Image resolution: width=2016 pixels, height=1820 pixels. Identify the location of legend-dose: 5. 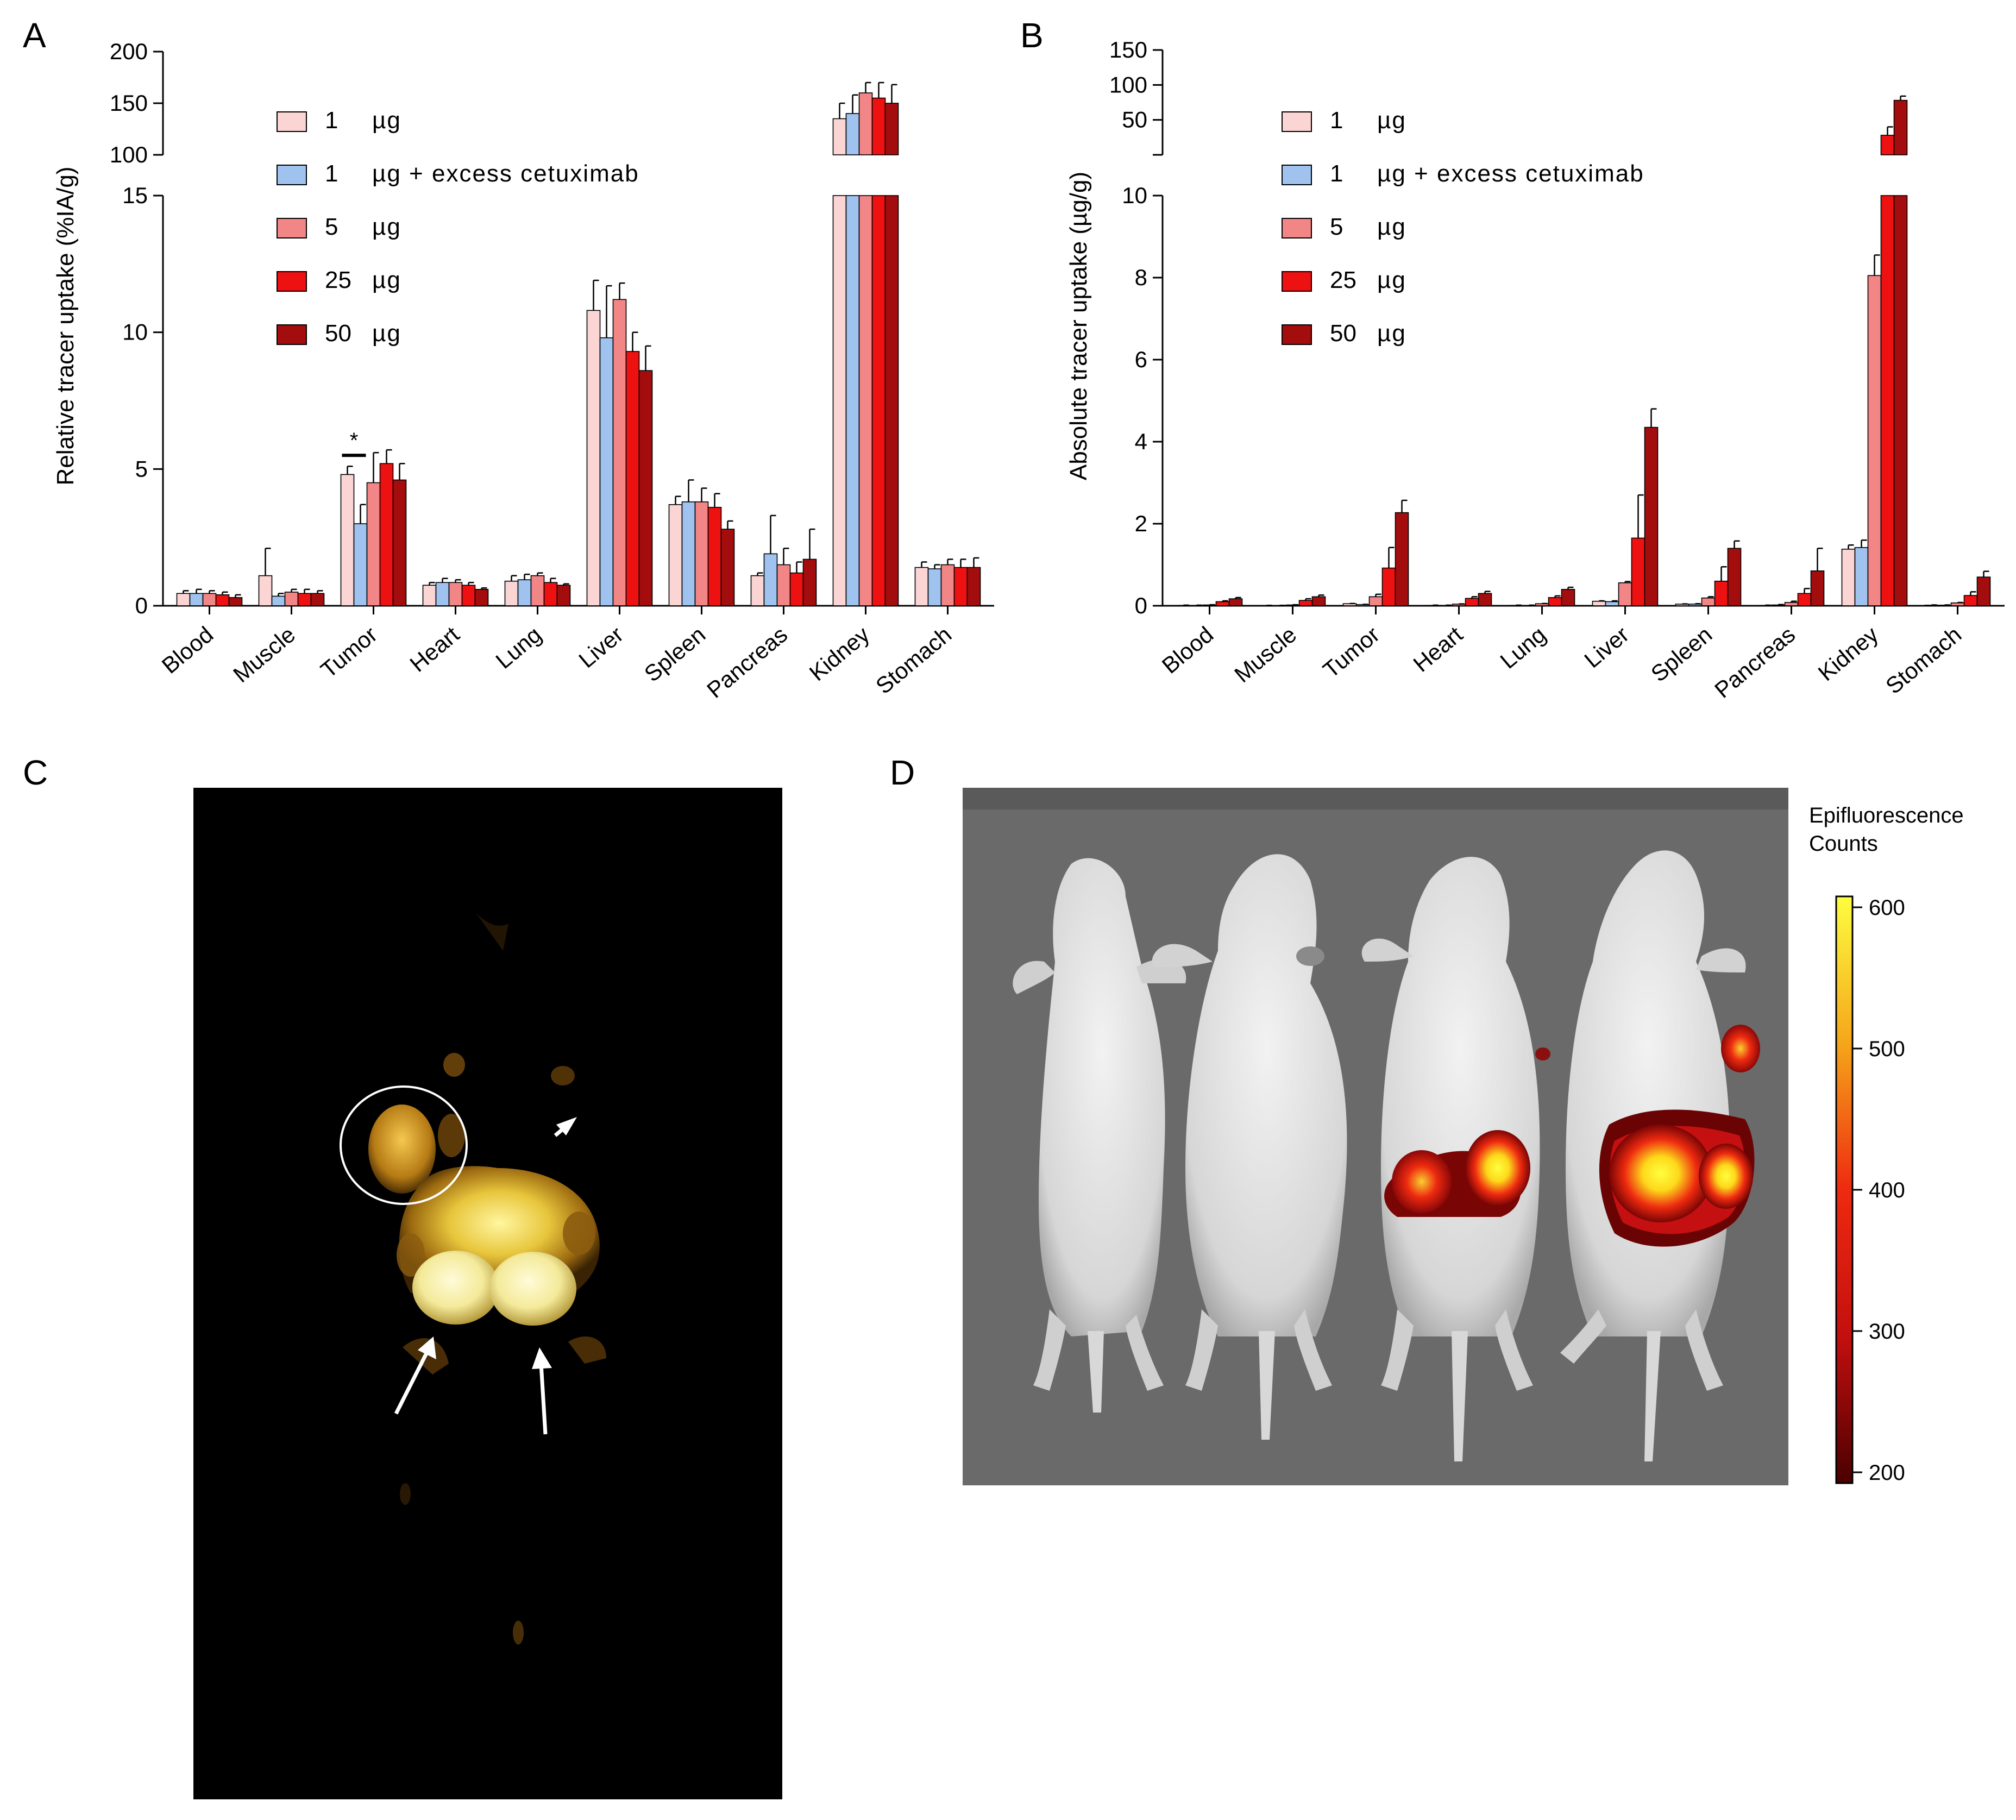
(1336, 227).